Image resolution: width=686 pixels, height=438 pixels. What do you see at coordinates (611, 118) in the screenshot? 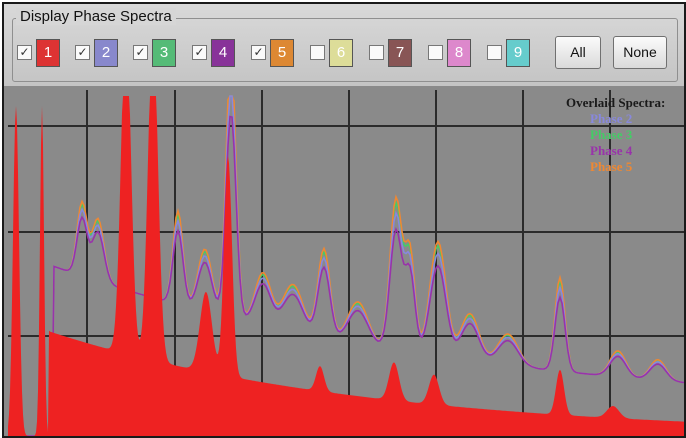
I see `legend-entry: Phase 2` at bounding box center [611, 118].